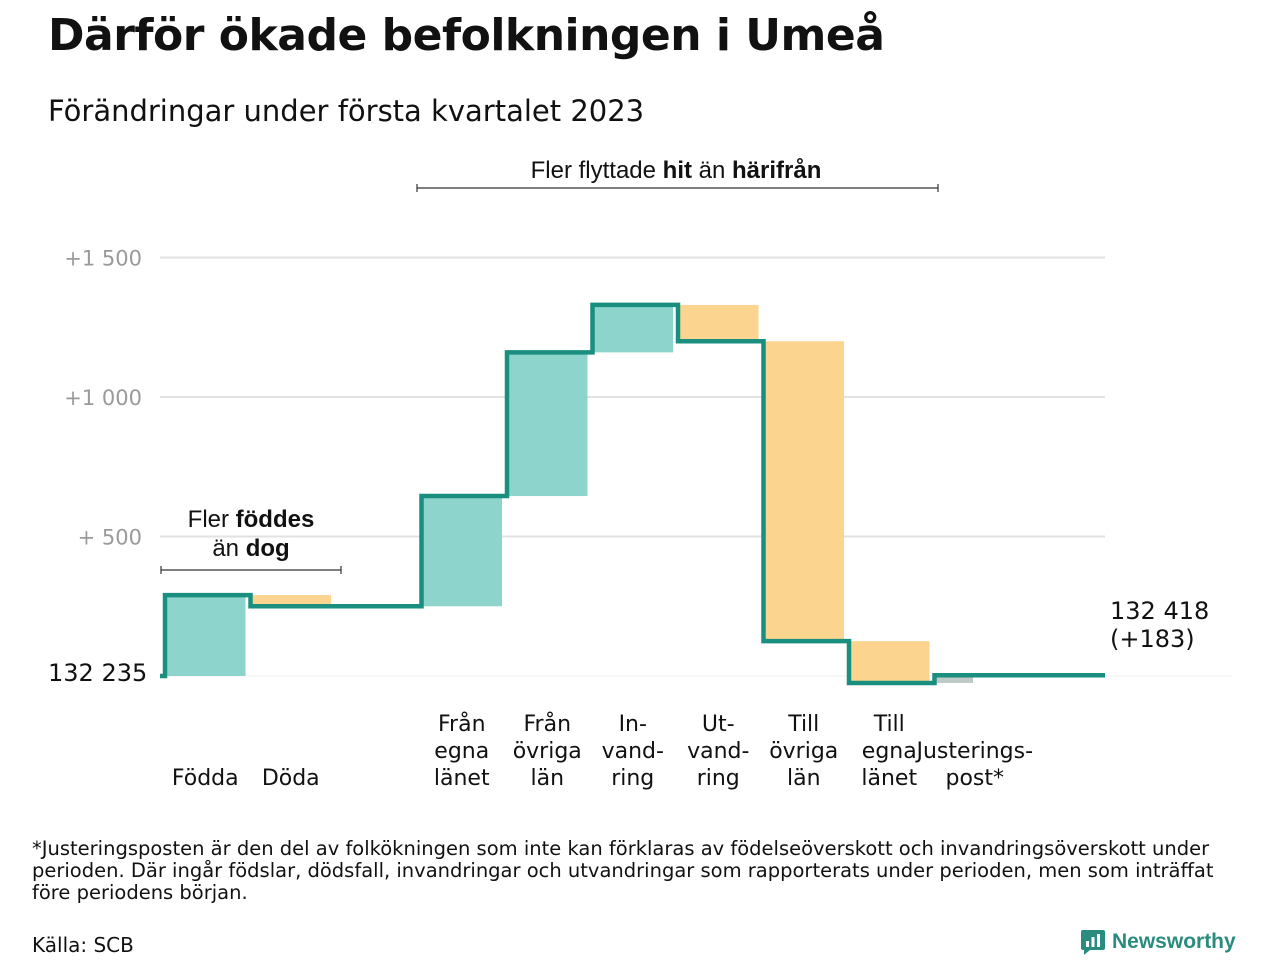  Describe the element at coordinates (268, 548) in the screenshot. I see `deaths-highlight: dog` at that location.